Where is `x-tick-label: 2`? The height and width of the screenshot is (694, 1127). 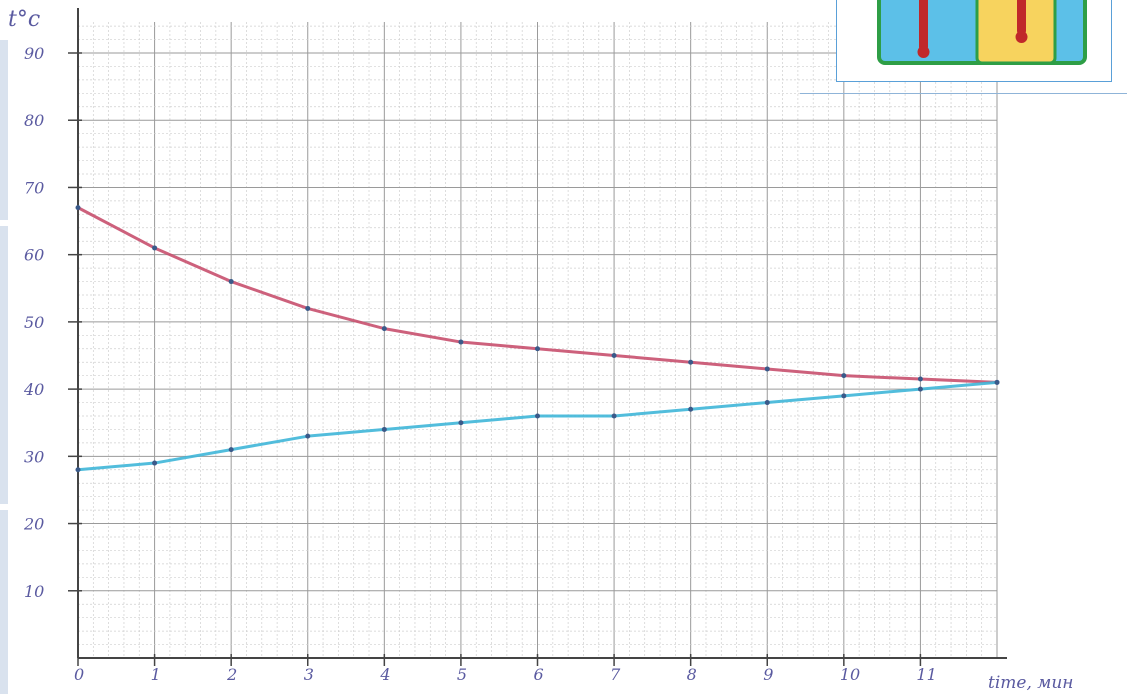 x-tick-label: 2 is located at coordinates (231, 674).